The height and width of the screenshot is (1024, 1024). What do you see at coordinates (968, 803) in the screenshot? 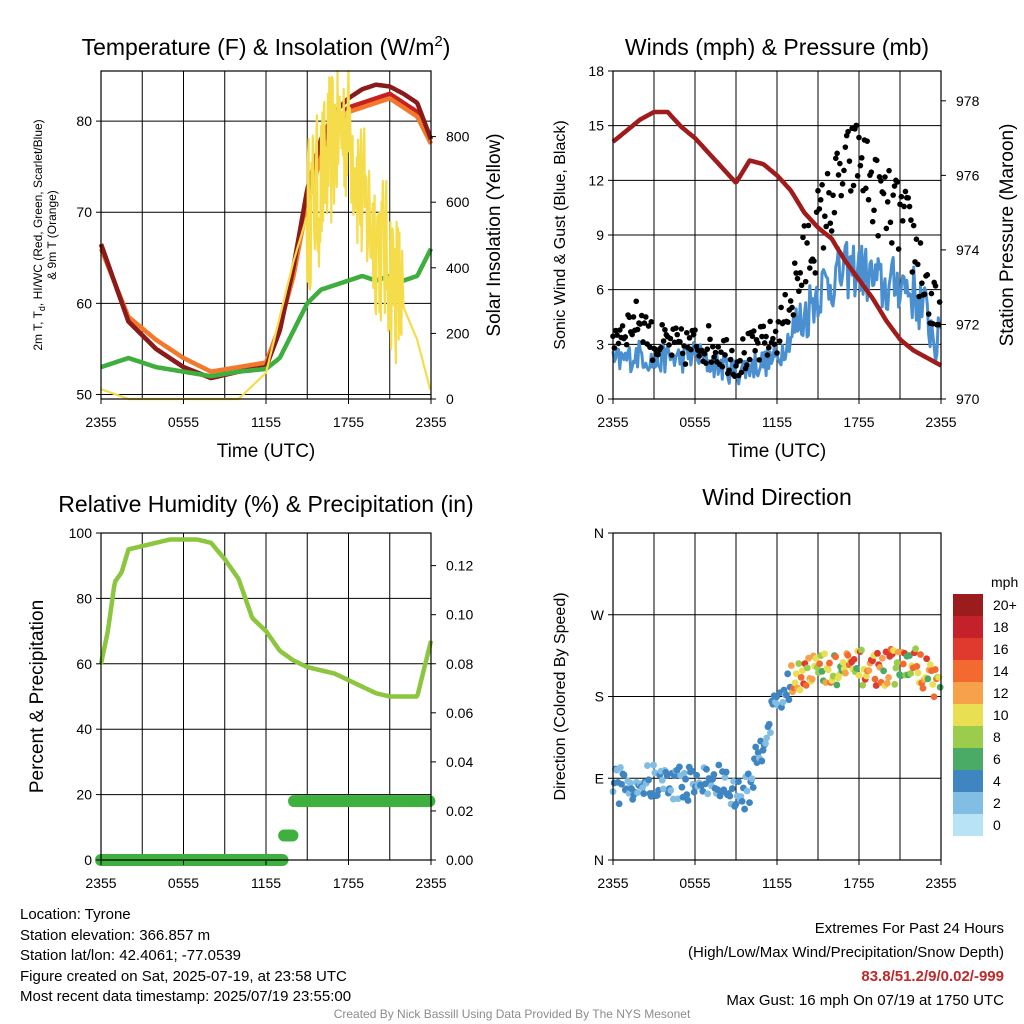
I see `colorbar-swatch` at bounding box center [968, 803].